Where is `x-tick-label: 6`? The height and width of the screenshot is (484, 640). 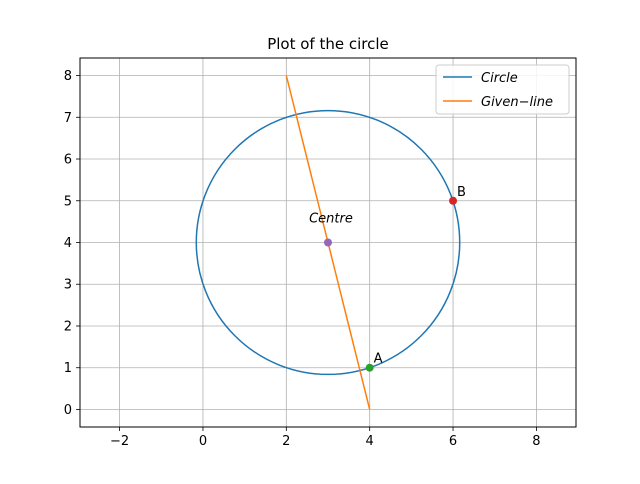
x-tick-label: 6 is located at coordinates (453, 441).